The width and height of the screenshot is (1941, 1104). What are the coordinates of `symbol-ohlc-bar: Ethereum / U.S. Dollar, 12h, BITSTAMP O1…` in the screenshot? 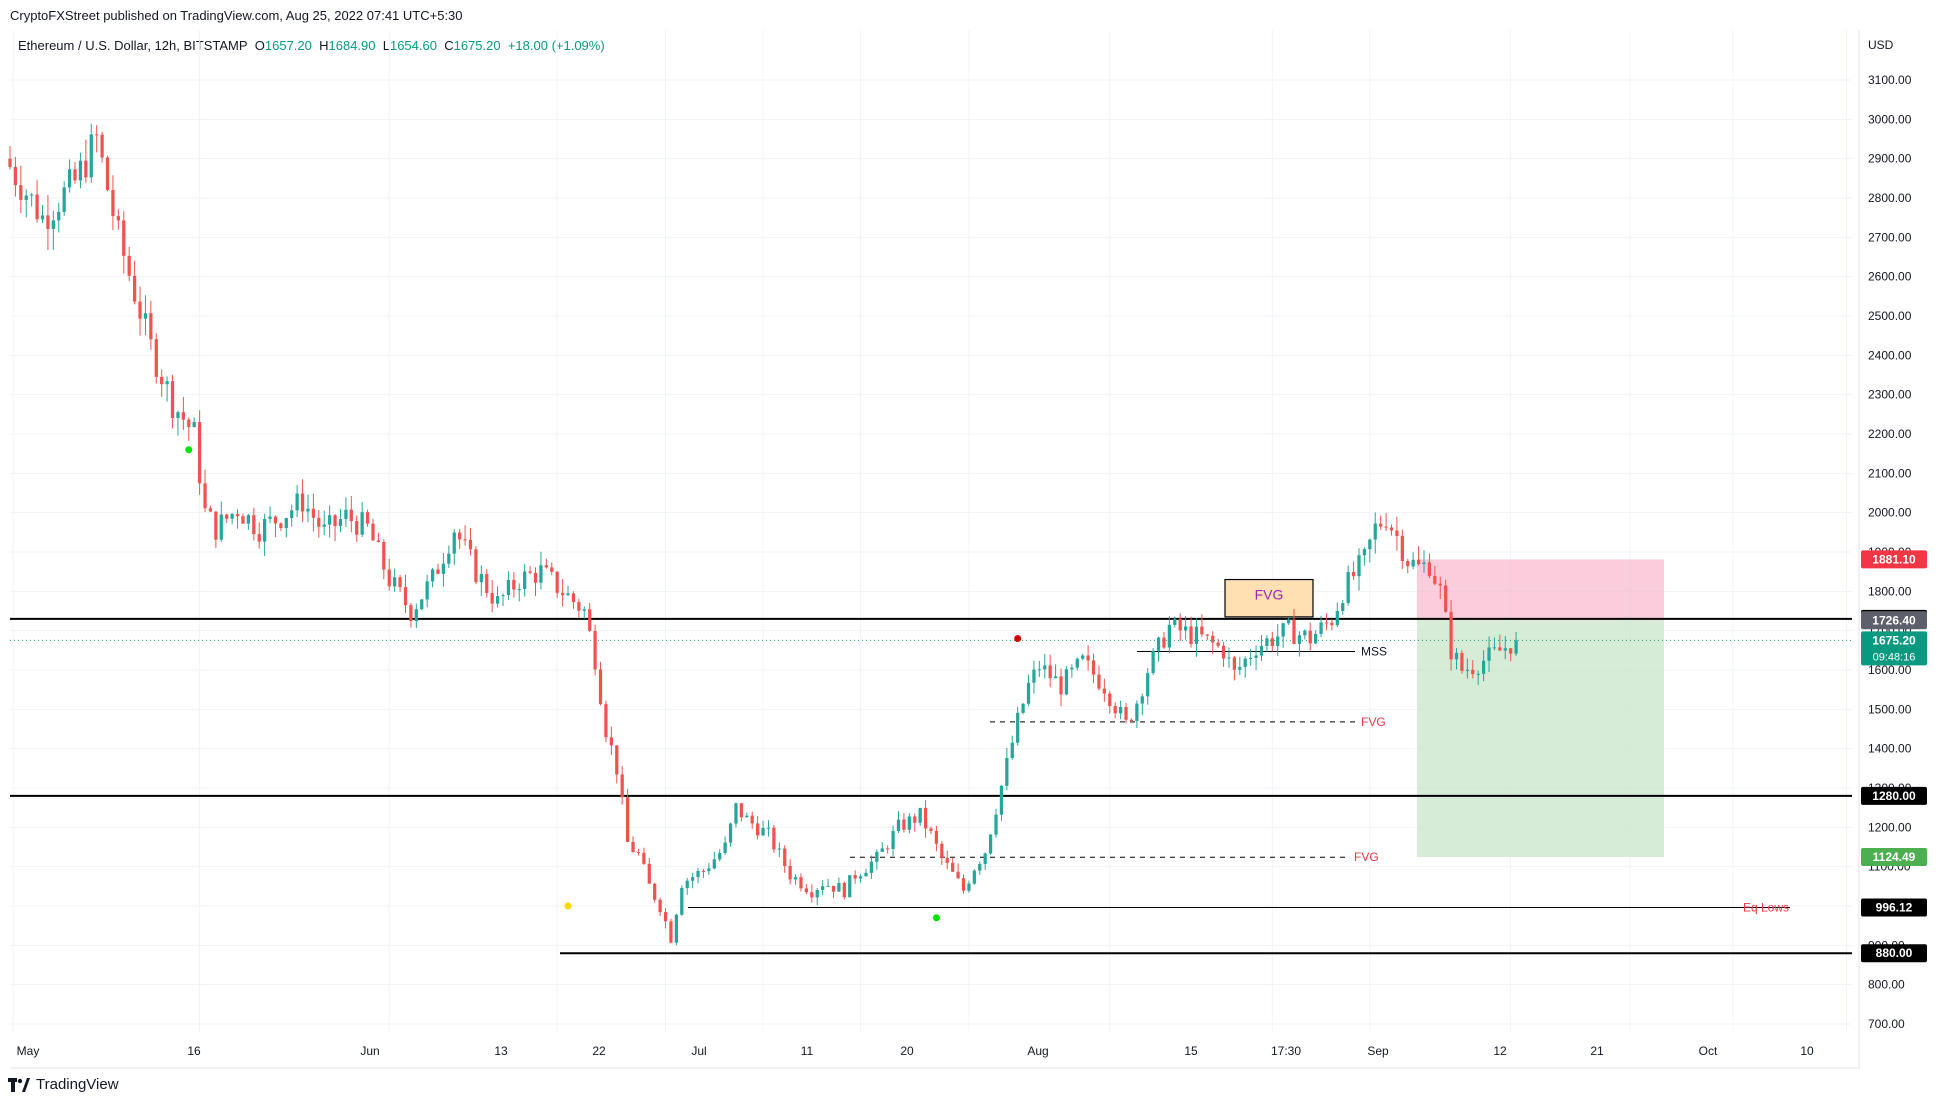 It's located at (311, 45).